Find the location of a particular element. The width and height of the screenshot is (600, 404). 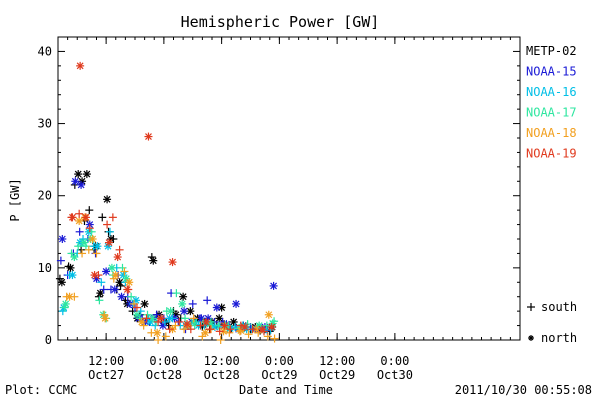

footer-right: 2011/10/30 00:55:08 is located at coordinates (523, 390).